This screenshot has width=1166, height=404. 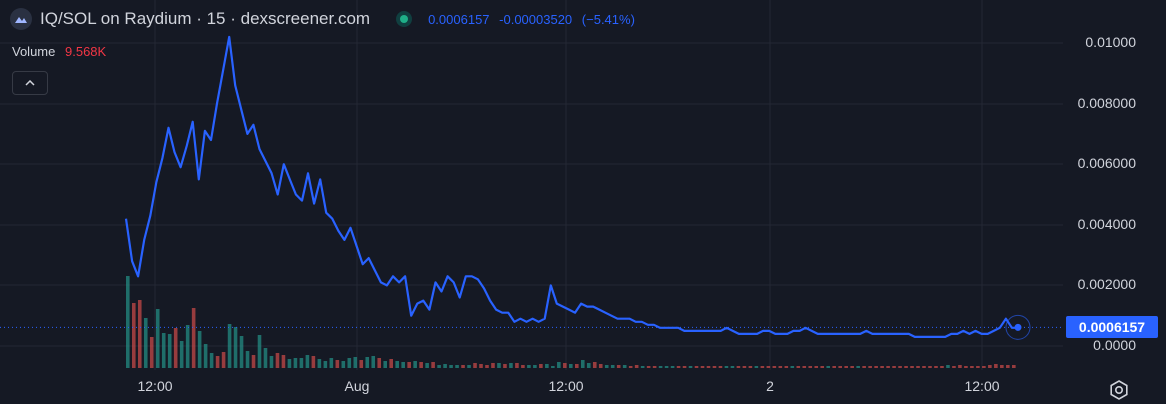 What do you see at coordinates (608, 19) in the screenshot?
I see `price-change-percent: (−5.41%)` at bounding box center [608, 19].